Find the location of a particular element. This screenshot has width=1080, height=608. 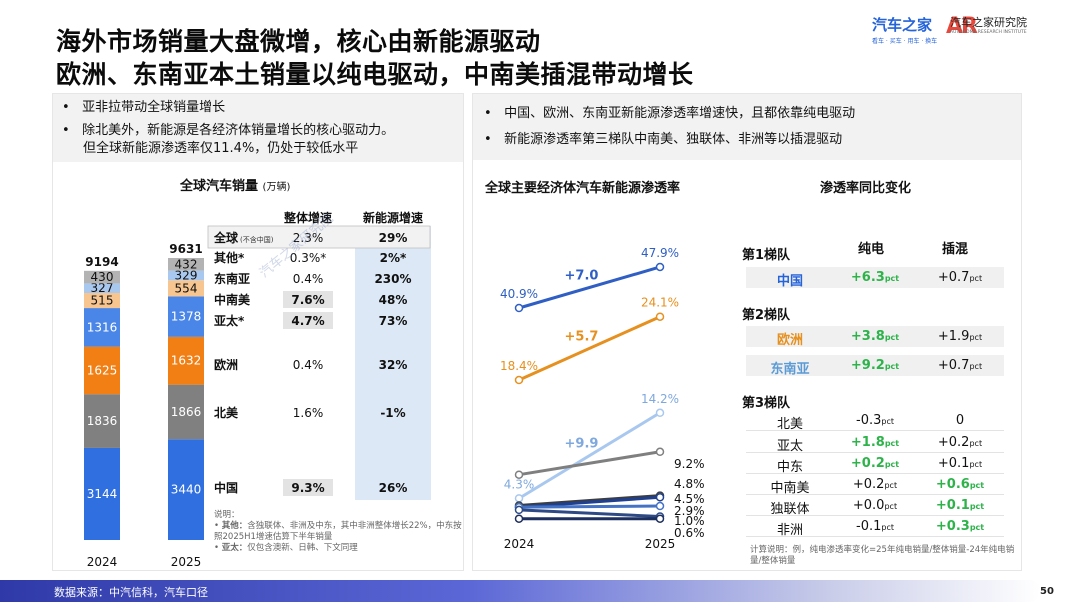

line-x-tick: 2025 is located at coordinates (660, 544).